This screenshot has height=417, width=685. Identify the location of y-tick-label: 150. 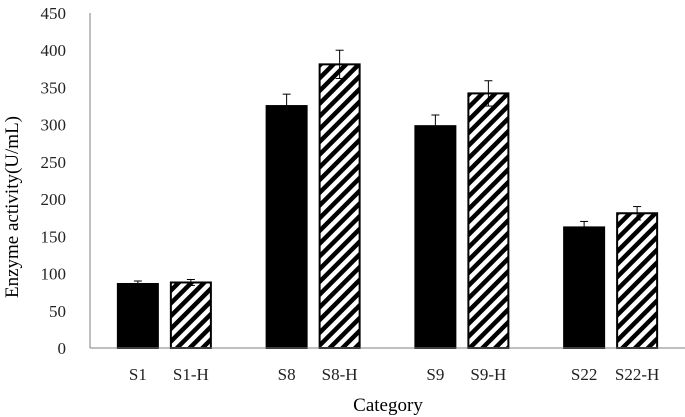
(54, 236).